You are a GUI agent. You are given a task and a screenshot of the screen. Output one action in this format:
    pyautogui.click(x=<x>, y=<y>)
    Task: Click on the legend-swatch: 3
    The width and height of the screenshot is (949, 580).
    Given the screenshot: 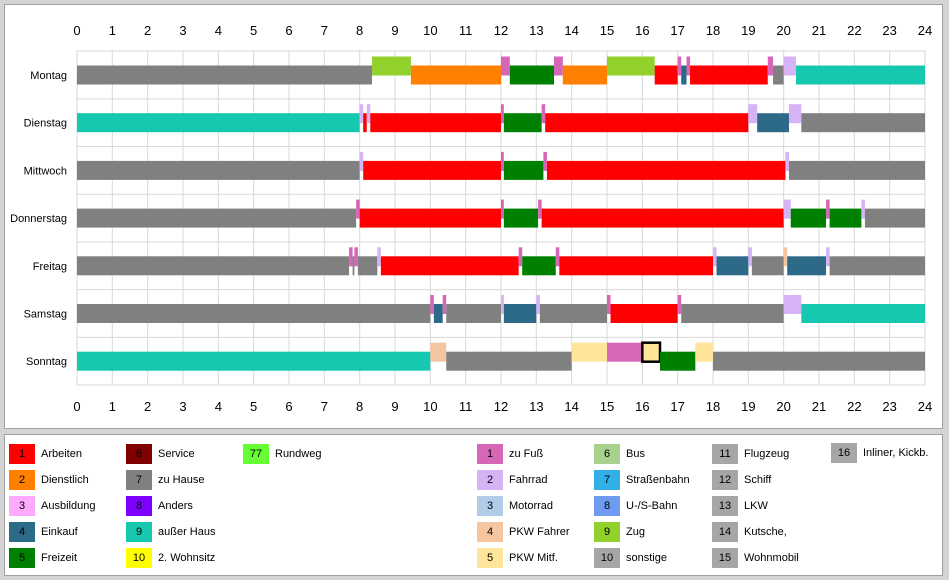 What is the action you would take?
    pyautogui.click(x=22, y=506)
    